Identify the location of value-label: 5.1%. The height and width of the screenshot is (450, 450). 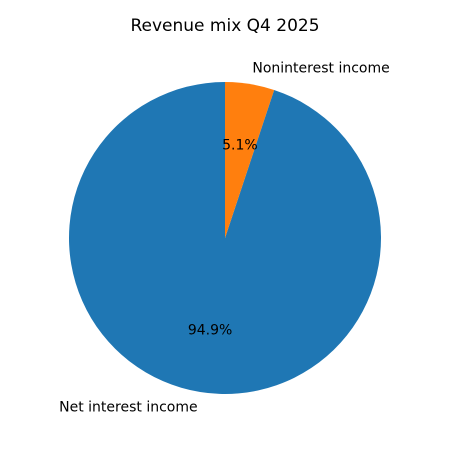
(240, 146).